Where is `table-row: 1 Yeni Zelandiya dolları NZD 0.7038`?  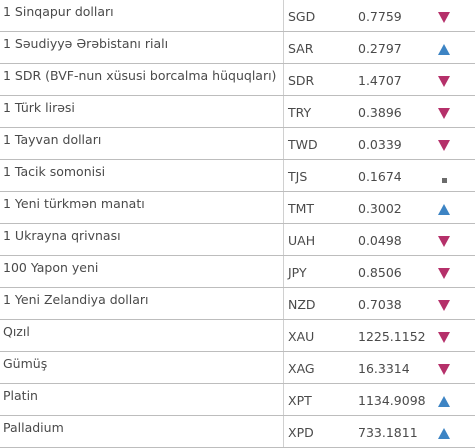
table-row: 1 Yeni Zelandiya dolları NZD 0.7038 is located at coordinates (237, 303).